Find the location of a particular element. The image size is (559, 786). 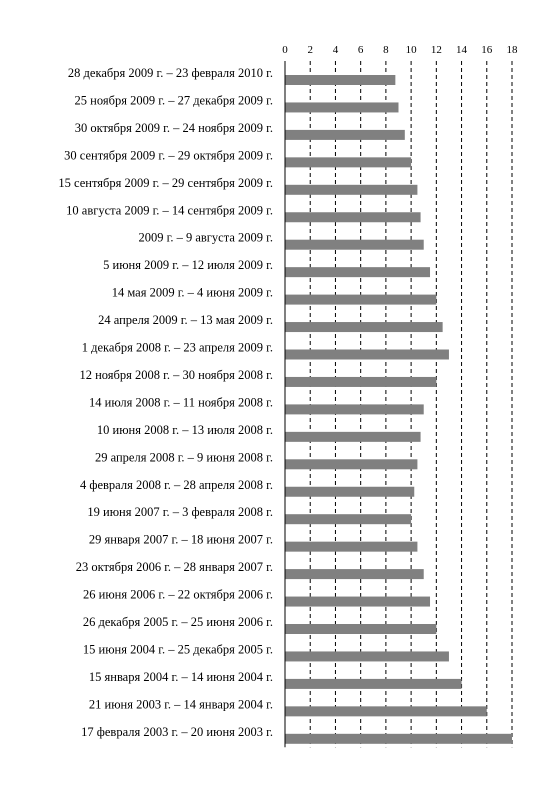

x-tick-label: 14 is located at coordinates (462, 50).